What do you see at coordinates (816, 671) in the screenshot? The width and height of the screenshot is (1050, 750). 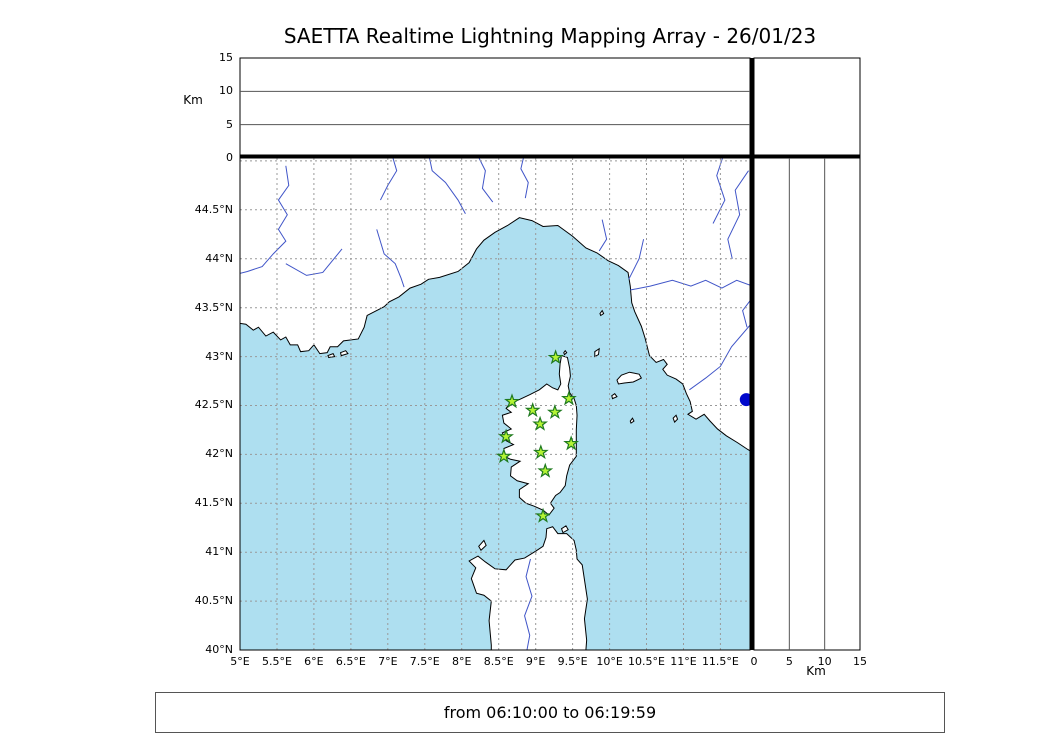 I see `alt-axis-label-bottom: Km` at bounding box center [816, 671].